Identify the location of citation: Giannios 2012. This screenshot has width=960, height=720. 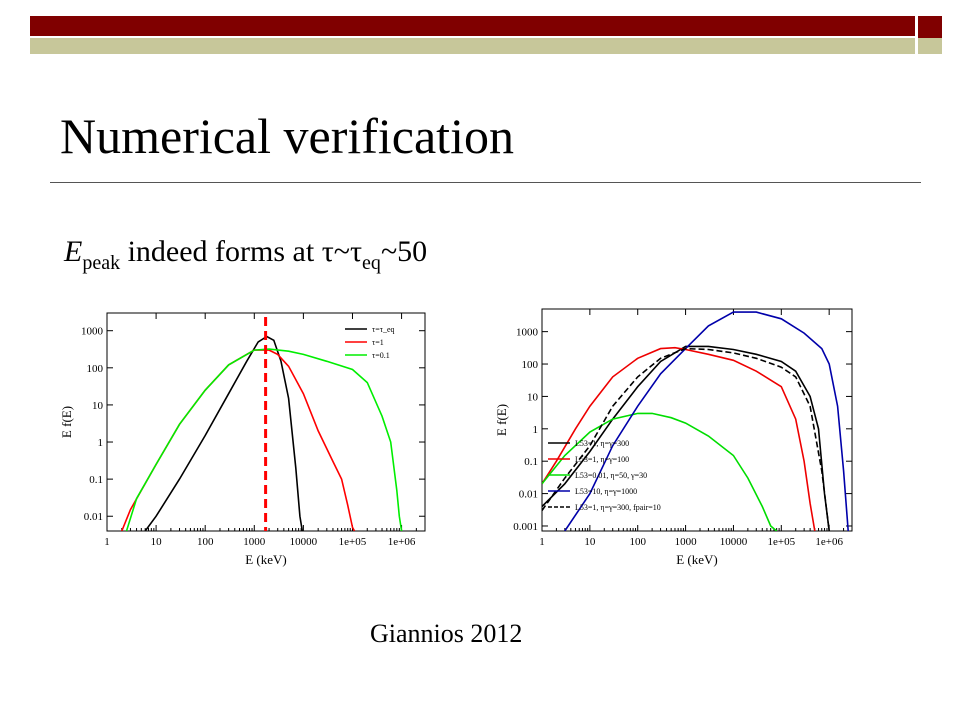
(446, 633).